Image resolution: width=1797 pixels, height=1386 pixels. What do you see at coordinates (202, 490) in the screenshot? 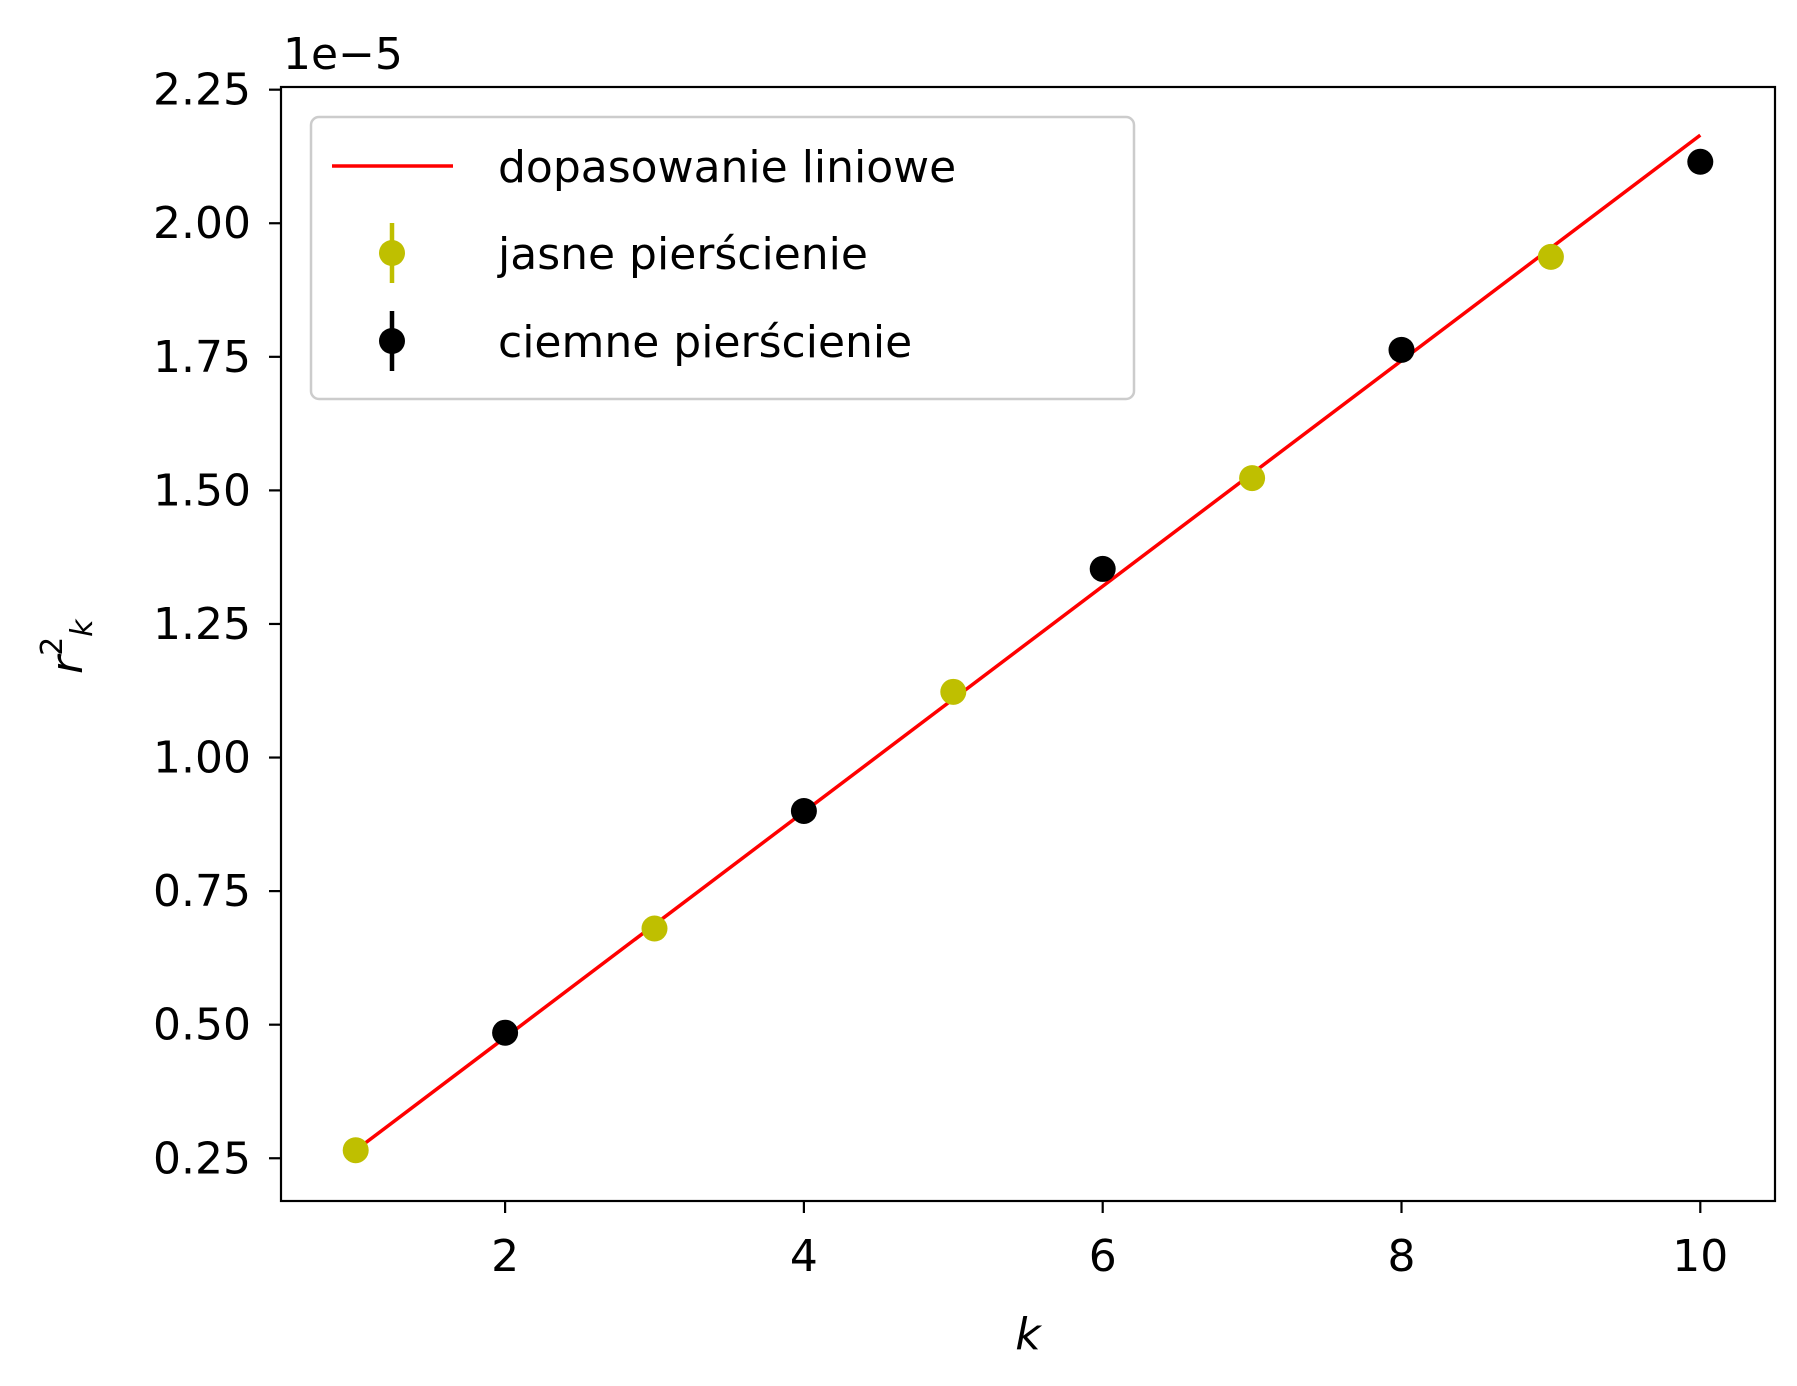
I see `y-tick-label: 1.50` at bounding box center [202, 490].